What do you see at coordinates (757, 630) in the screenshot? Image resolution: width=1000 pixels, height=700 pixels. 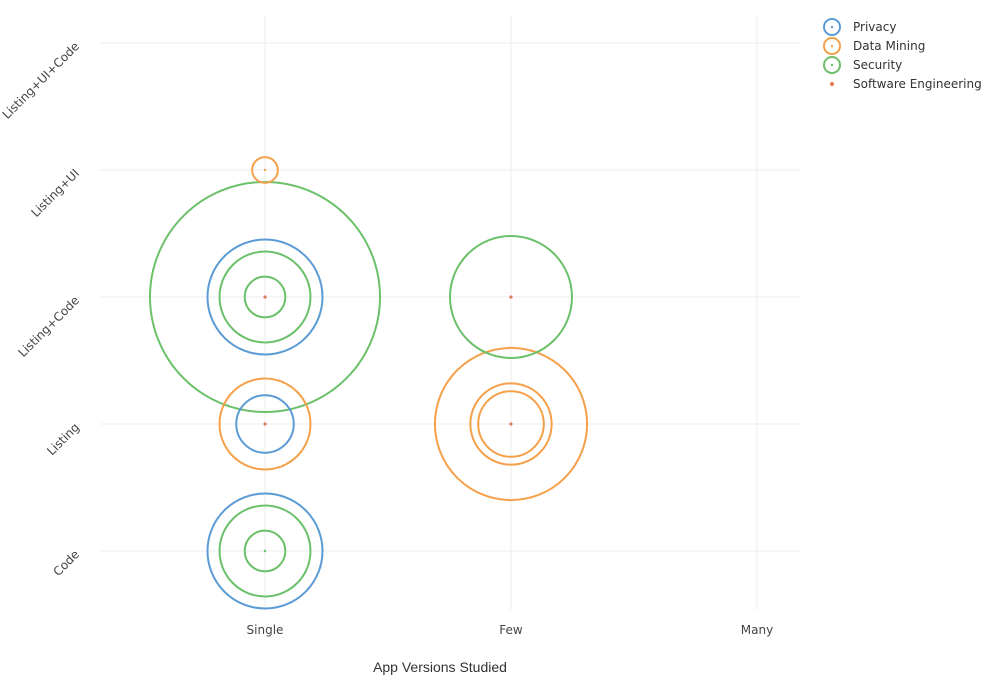 I see `x-tick-label-many: Many` at bounding box center [757, 630].